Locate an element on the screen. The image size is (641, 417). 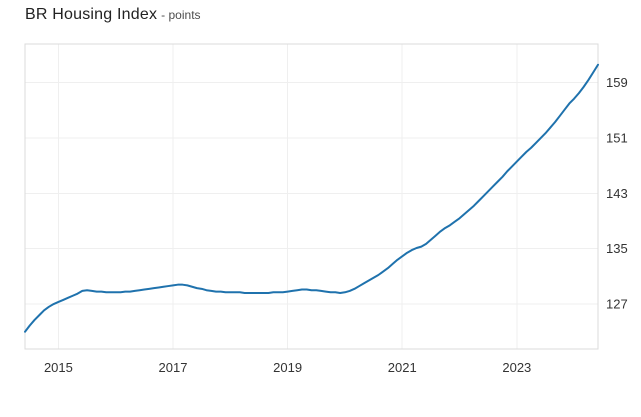
y-tick-label: 159 is located at coordinates (617, 82).